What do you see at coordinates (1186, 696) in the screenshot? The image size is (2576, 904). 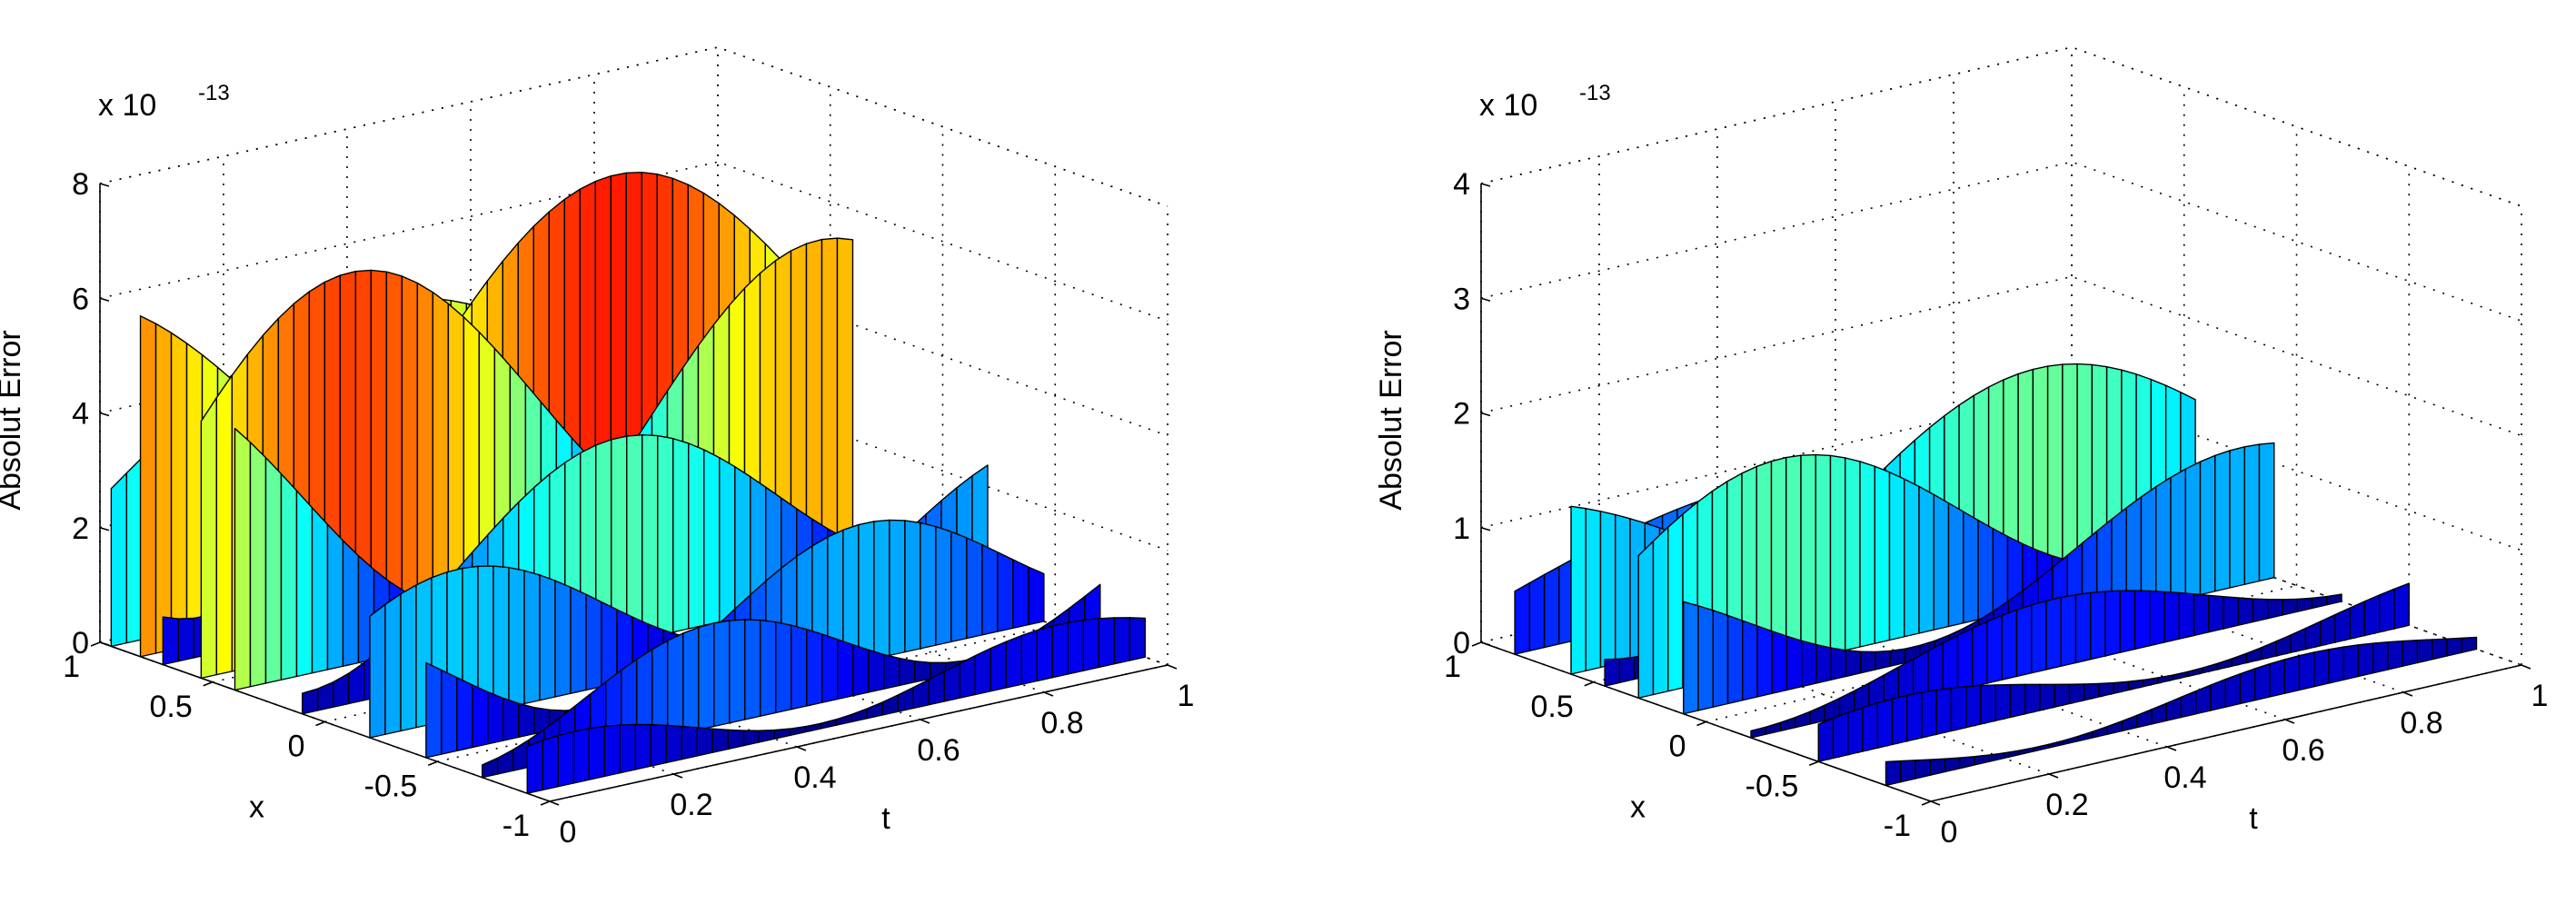 I see `t-tick-label: 1` at bounding box center [1186, 696].